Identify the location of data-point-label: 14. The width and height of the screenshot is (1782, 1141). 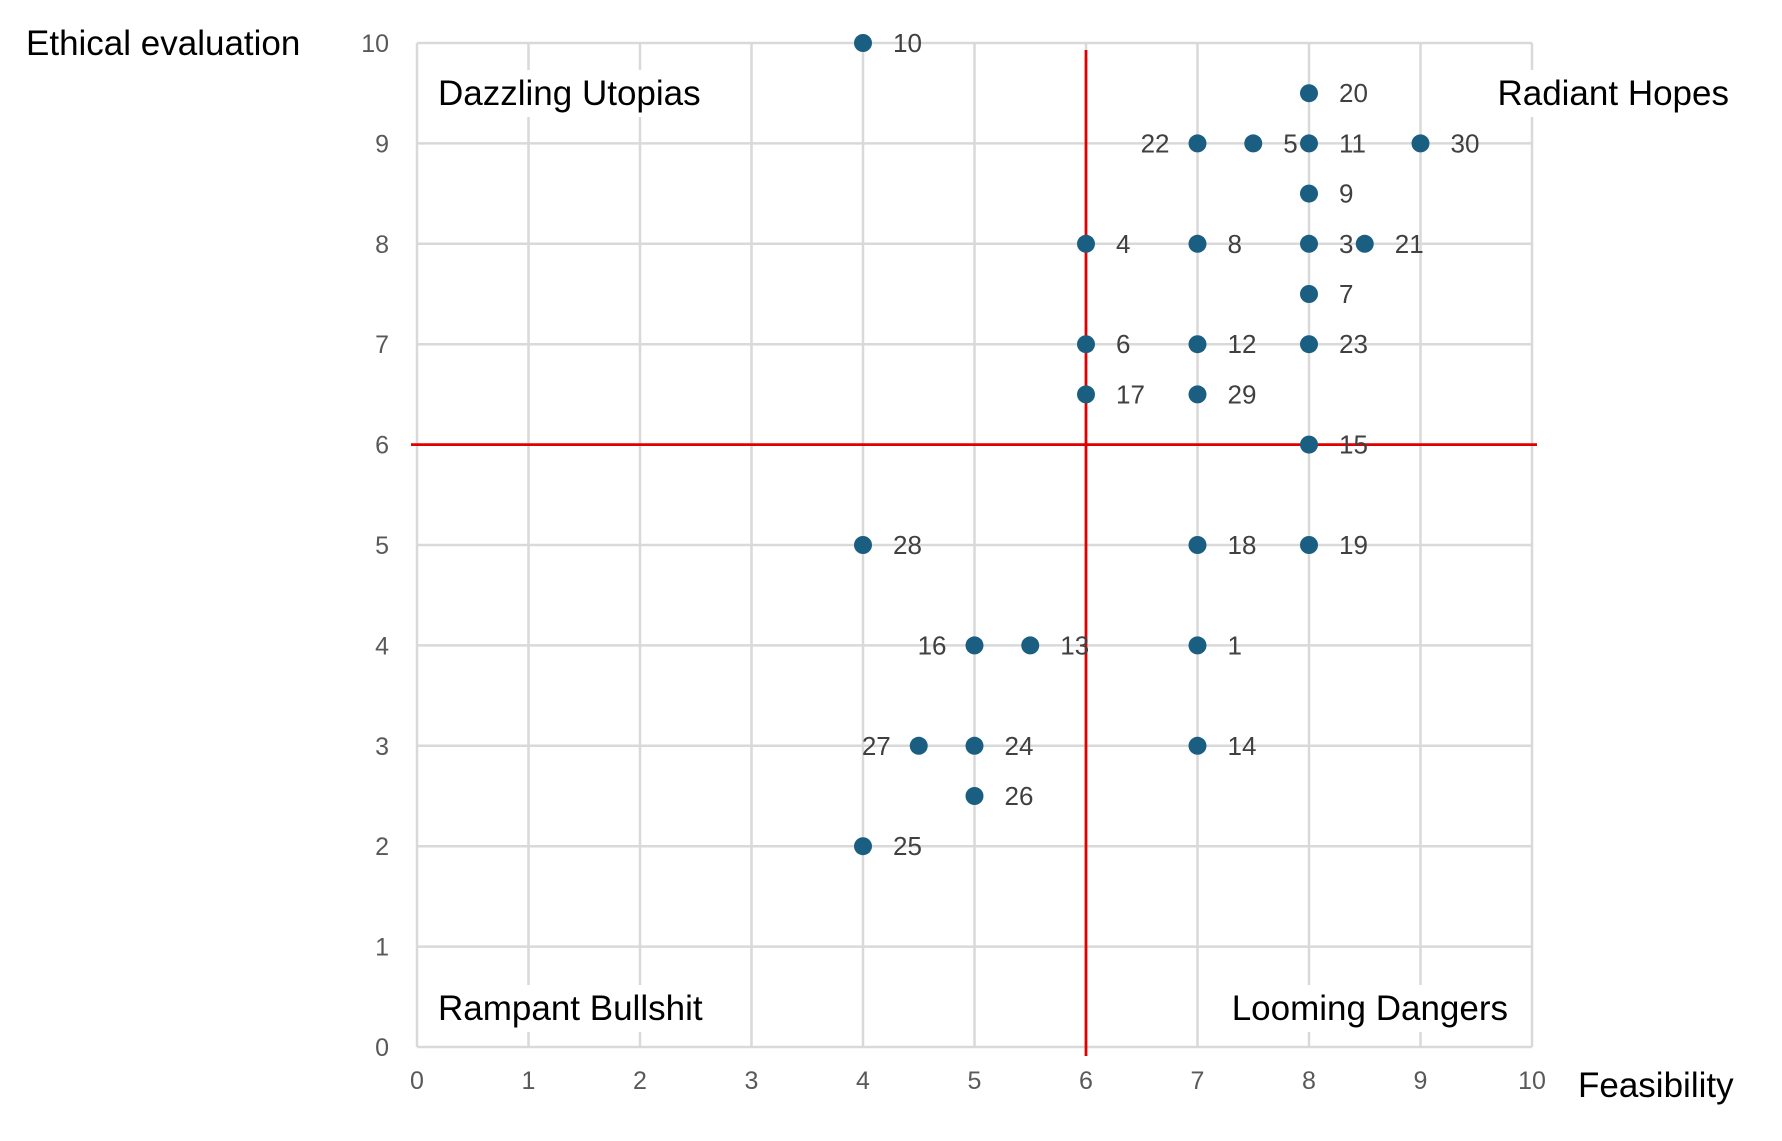
(1242, 746).